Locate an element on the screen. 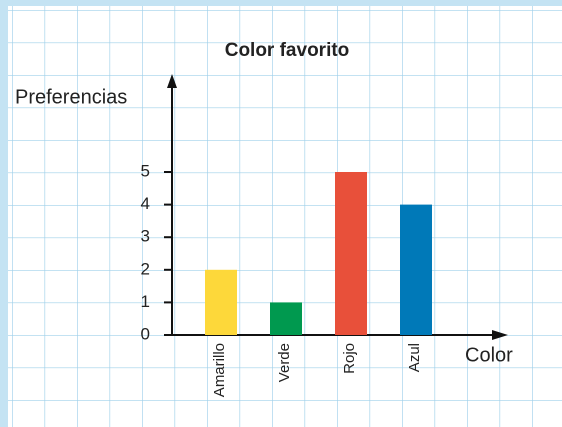 The width and height of the screenshot is (562, 427). x-tick-label: Amarillo is located at coordinates (219, 370).